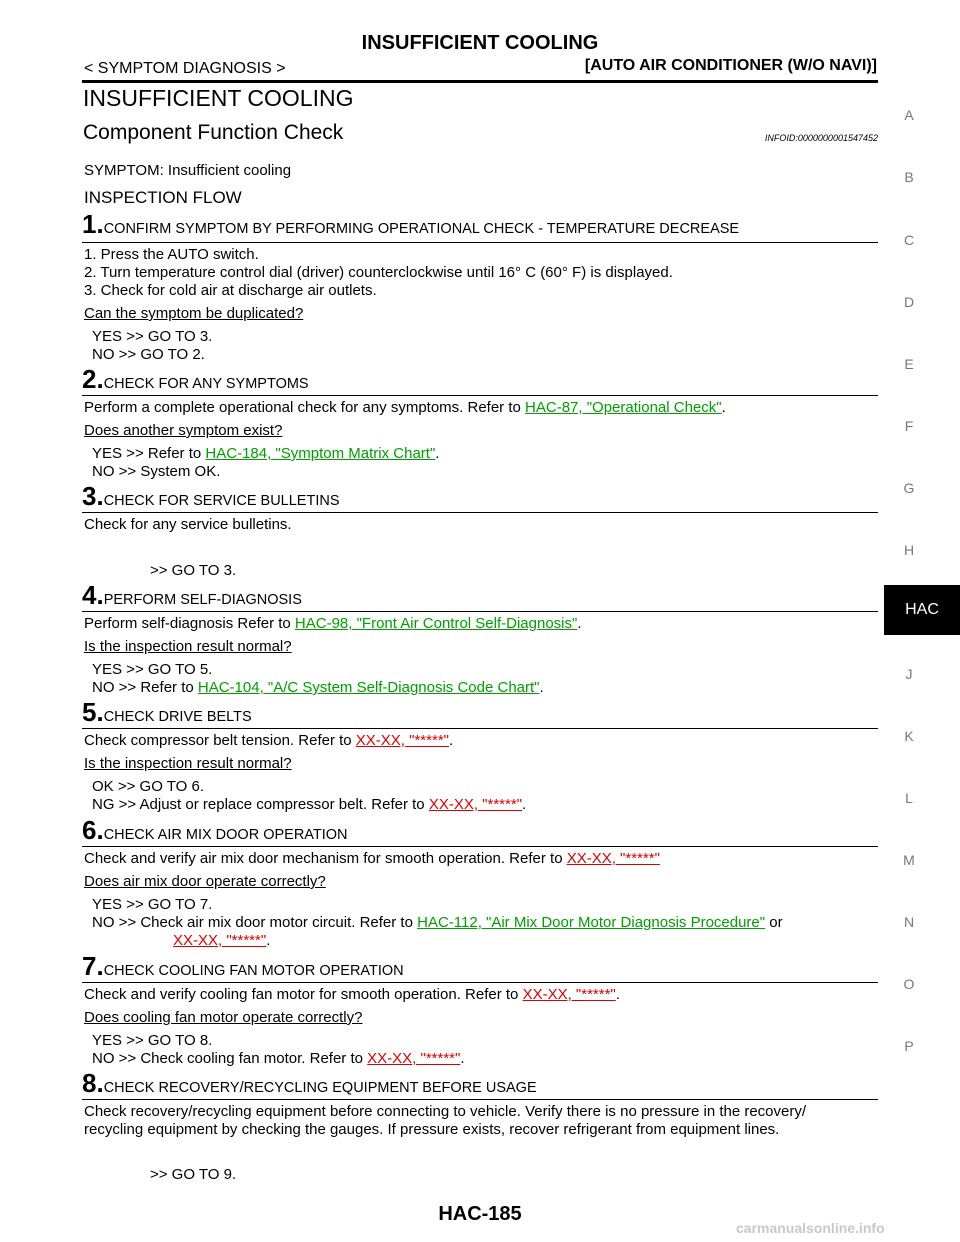 The width and height of the screenshot is (960, 1242). Describe the element at coordinates (194, 313) in the screenshot. I see `step-question: Can the symptom be duplicated?` at that location.